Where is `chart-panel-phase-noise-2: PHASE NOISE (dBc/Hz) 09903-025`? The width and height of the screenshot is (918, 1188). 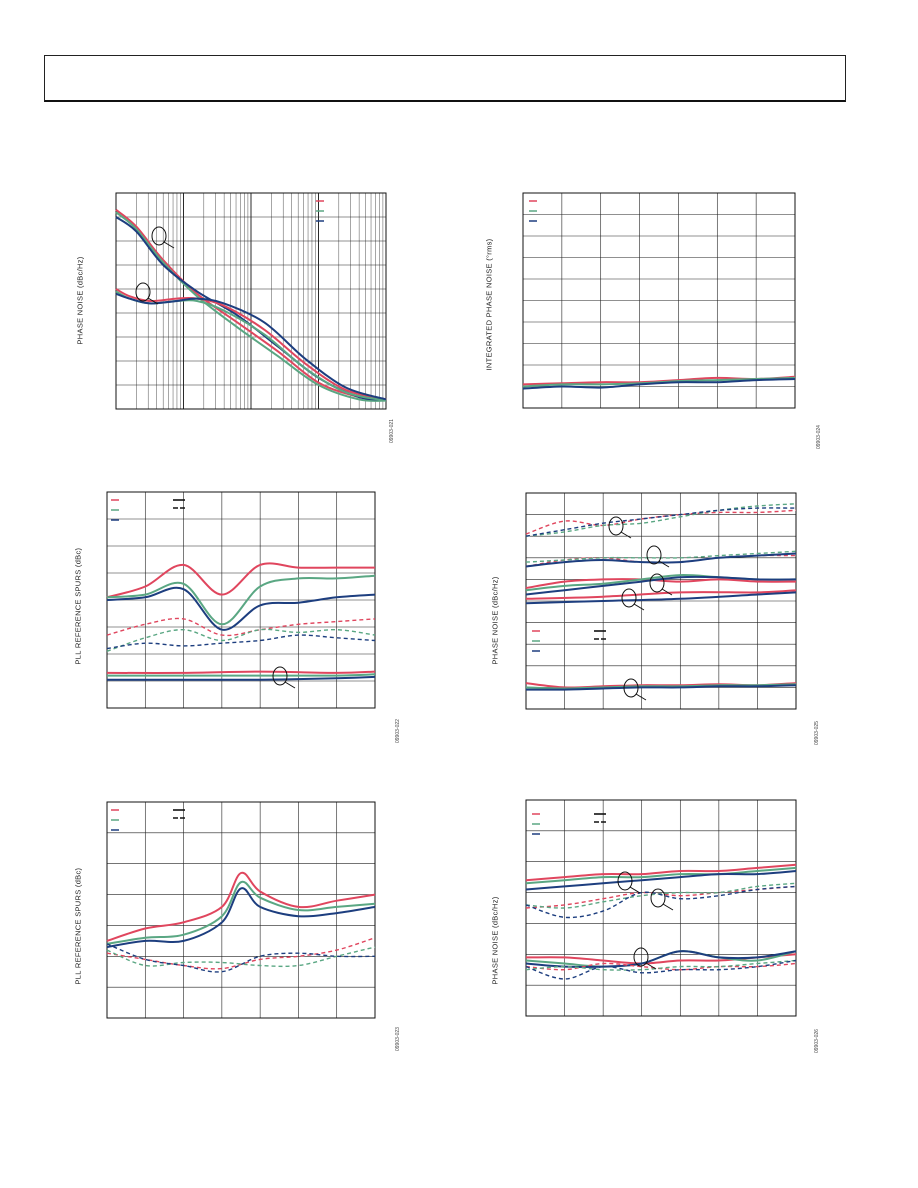 chart-panel-phase-noise-2: PHASE NOISE (dBc/Hz) 09903-025 is located at coordinates (688, 630).